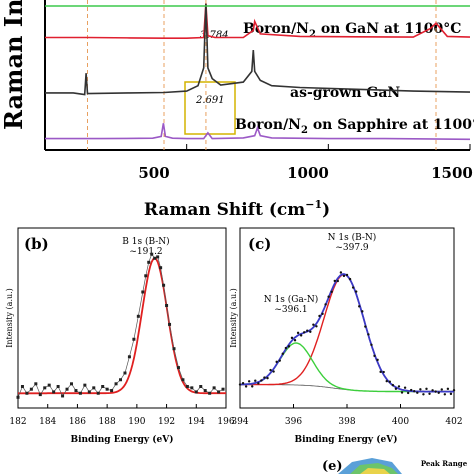 The image size is (474, 474). What do you see at coordinates (36, 244) in the screenshot?
I see `panel-b-tag: (b)` at bounding box center [36, 244].